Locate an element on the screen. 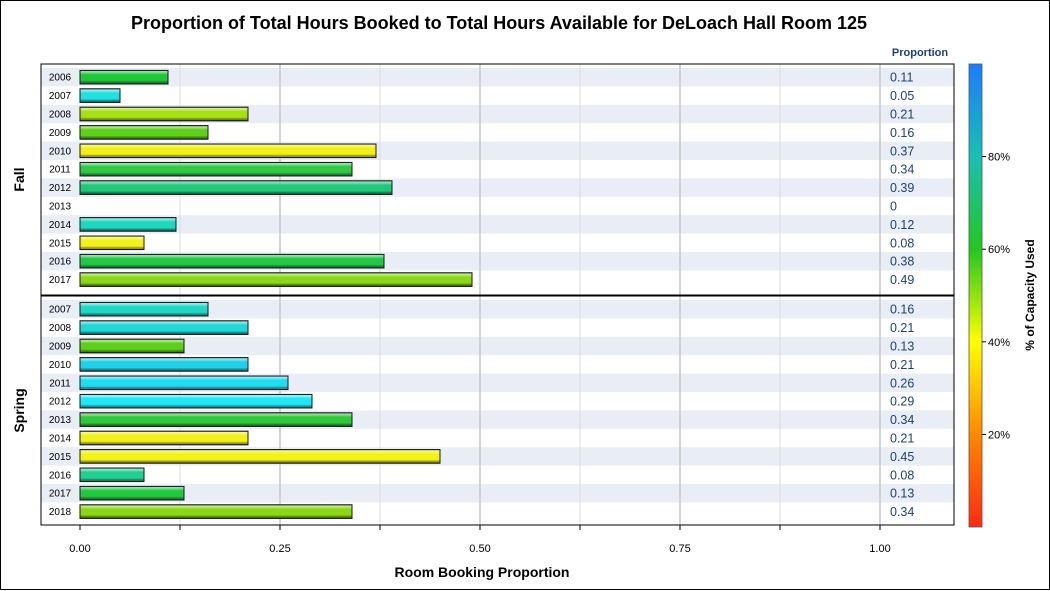  data-label: 0 is located at coordinates (893, 207).